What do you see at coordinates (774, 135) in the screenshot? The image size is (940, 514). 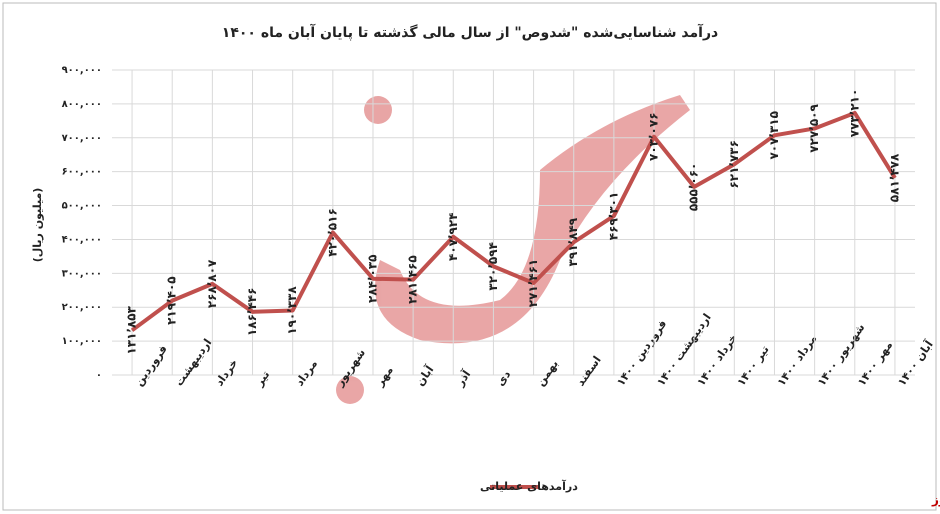 I see `data-label: ۷۰۷٬۳۱۵` at bounding box center [774, 135].